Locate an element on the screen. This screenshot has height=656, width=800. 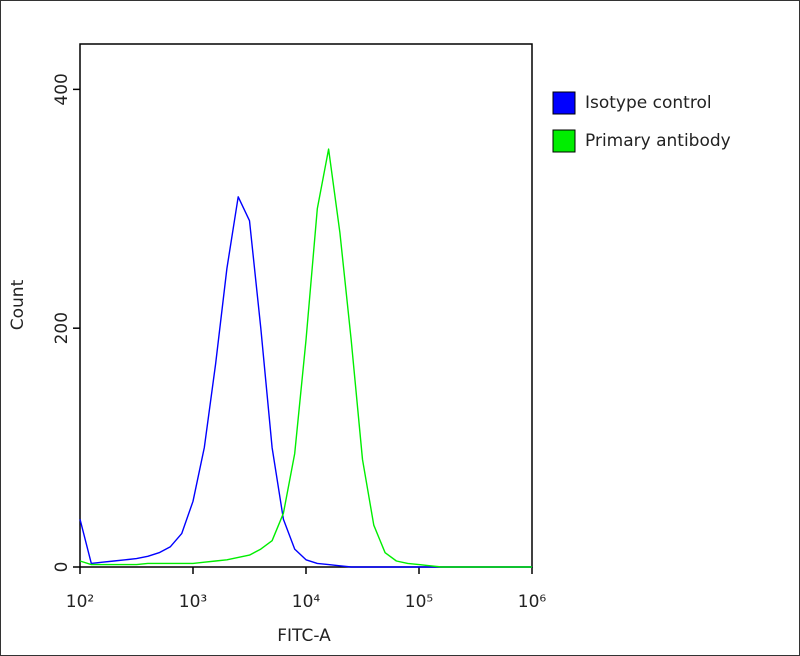
y-axis-label: Count is located at coordinates (18, 304).